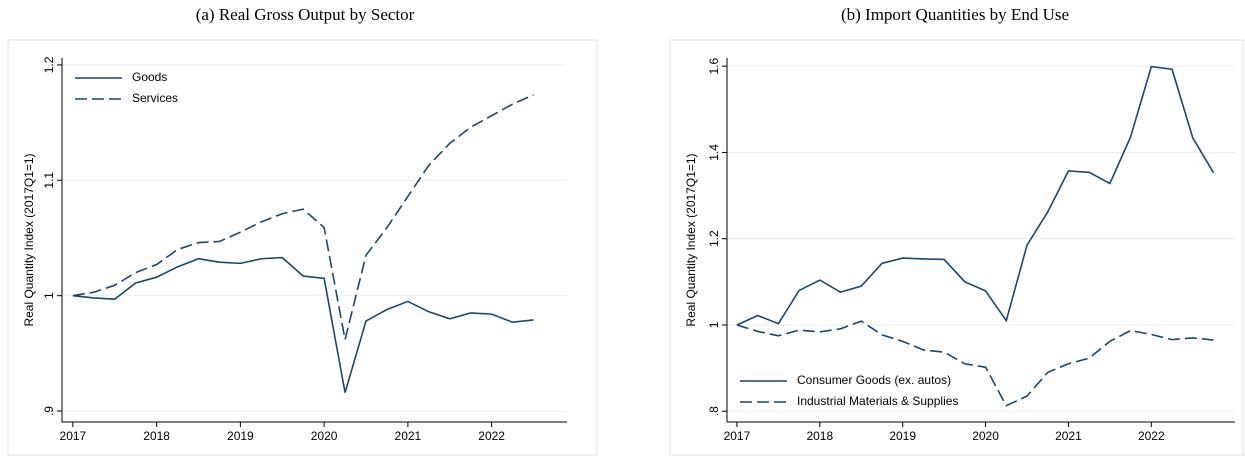 The height and width of the screenshot is (464, 1245). What do you see at coordinates (149, 77) in the screenshot?
I see `legend-label: Goods` at bounding box center [149, 77].